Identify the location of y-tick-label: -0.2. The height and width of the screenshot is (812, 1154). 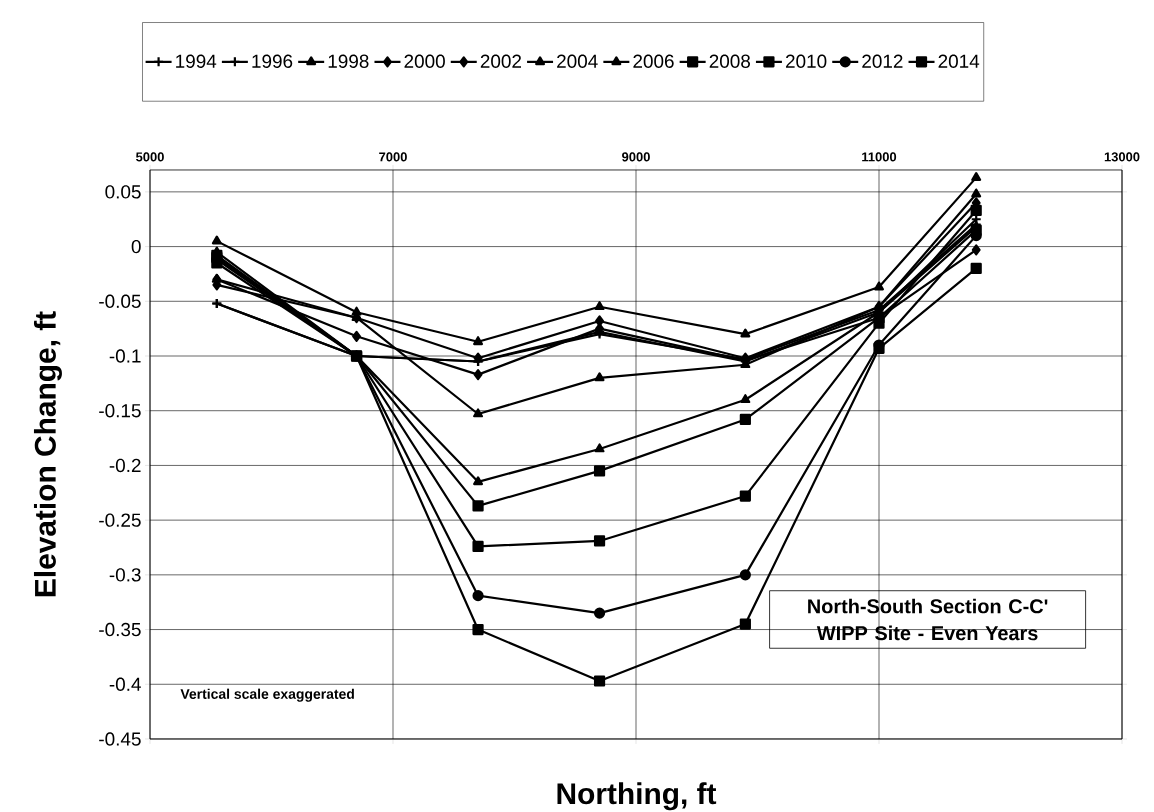
(125, 465).